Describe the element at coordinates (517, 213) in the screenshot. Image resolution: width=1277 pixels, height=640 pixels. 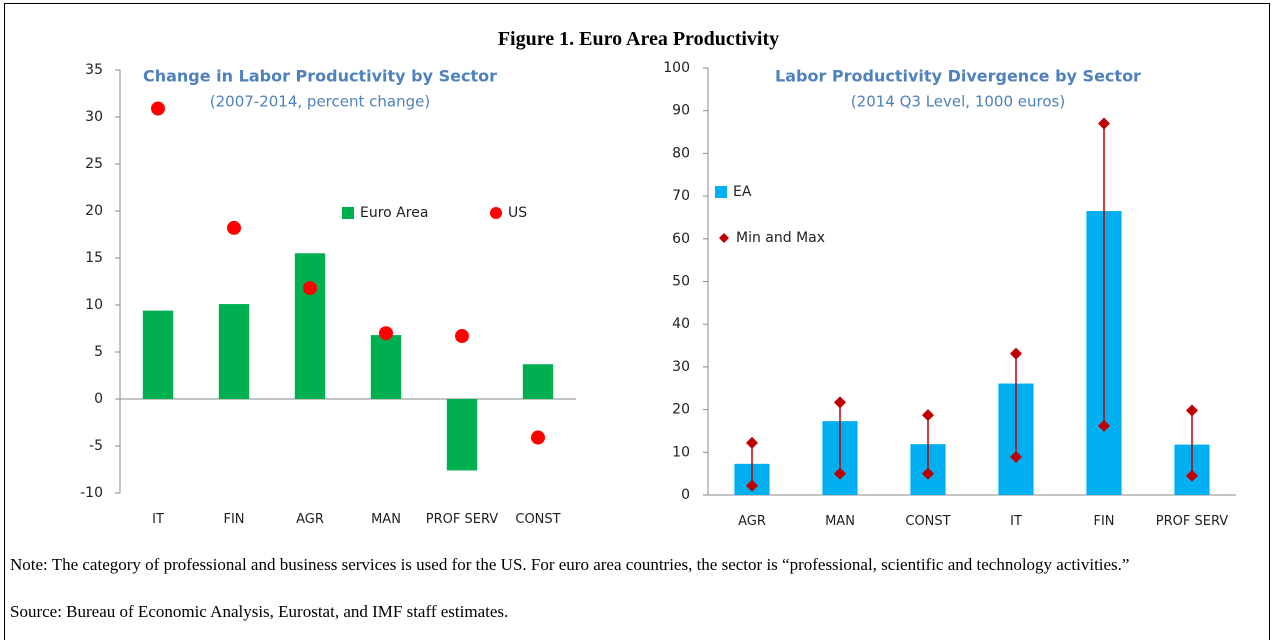
I see `legend-label: US` at that location.